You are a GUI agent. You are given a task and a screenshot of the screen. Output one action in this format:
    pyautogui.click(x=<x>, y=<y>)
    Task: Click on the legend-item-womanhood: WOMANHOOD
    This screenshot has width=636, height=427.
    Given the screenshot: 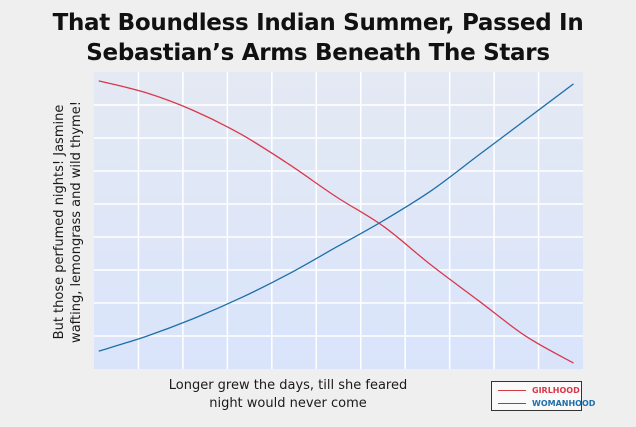 What is the action you would take?
    pyautogui.click(x=546, y=403)
    